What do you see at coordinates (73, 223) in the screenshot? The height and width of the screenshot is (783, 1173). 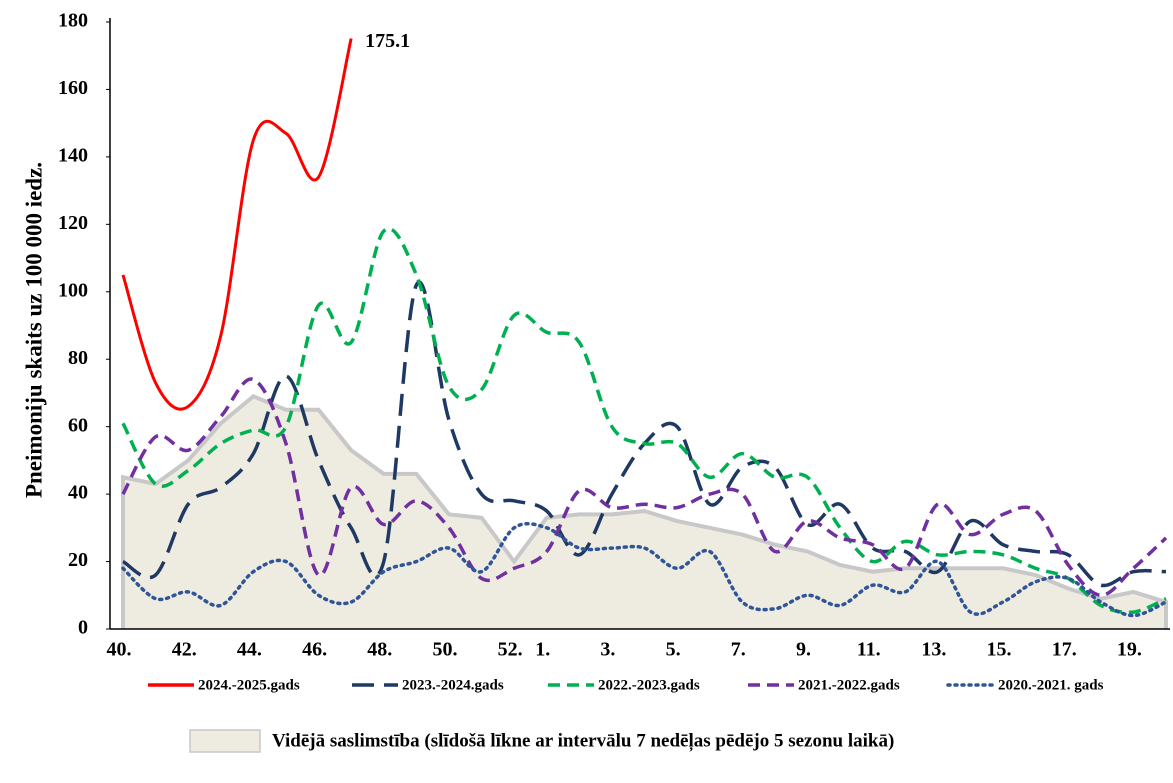 I see `y-tick-label: 120` at bounding box center [73, 223].